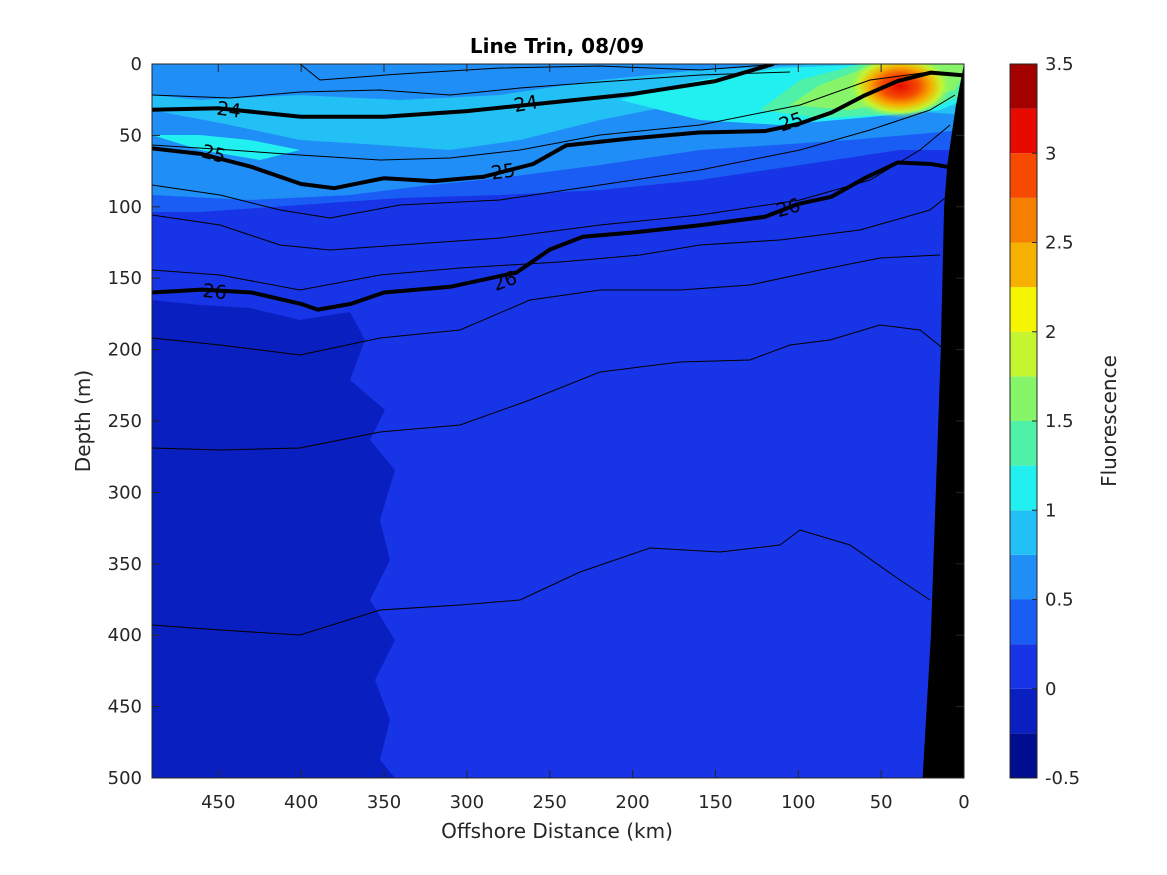  I want to click on colorbar-tick-label: 1, so click(1050, 510).